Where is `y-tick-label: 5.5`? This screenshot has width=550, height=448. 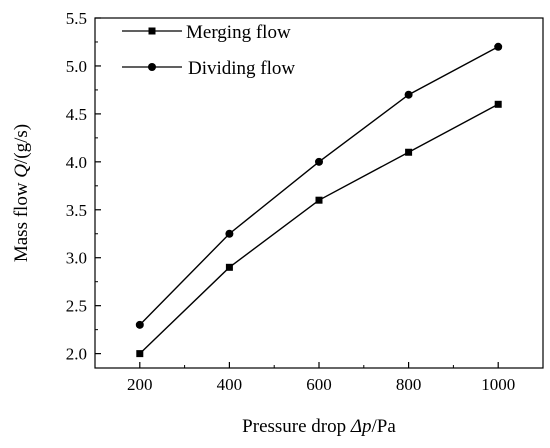
y-tick-label: 5.5 is located at coordinates (76, 18).